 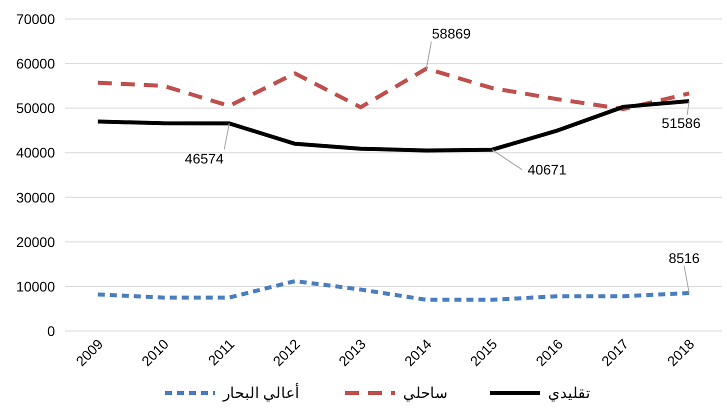 What do you see at coordinates (36, 64) in the screenshot?
I see `y-tick-label: 60000` at bounding box center [36, 64].